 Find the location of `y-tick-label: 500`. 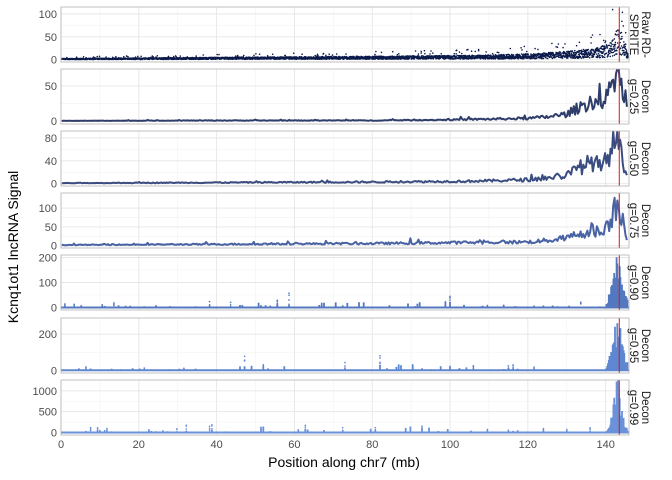

y-tick-label: 500 is located at coordinates (48, 413).